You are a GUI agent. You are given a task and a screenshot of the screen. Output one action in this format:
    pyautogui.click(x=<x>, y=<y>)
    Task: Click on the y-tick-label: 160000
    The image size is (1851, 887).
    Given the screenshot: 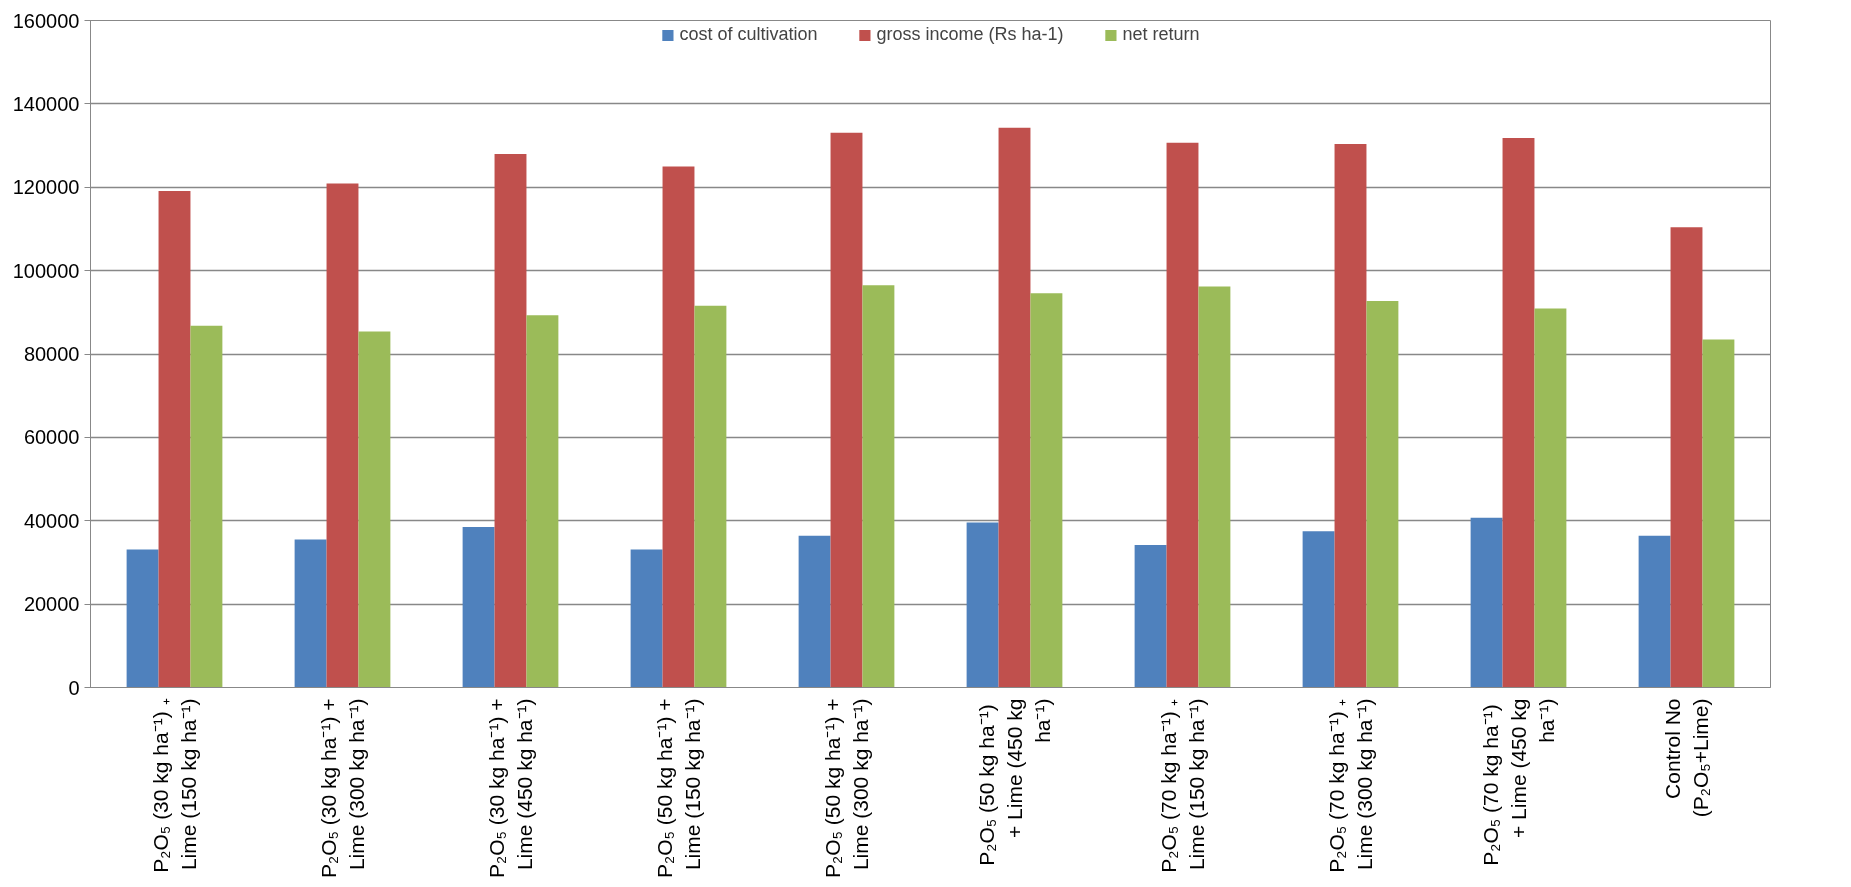 What is the action you would take?
    pyautogui.click(x=46, y=20)
    